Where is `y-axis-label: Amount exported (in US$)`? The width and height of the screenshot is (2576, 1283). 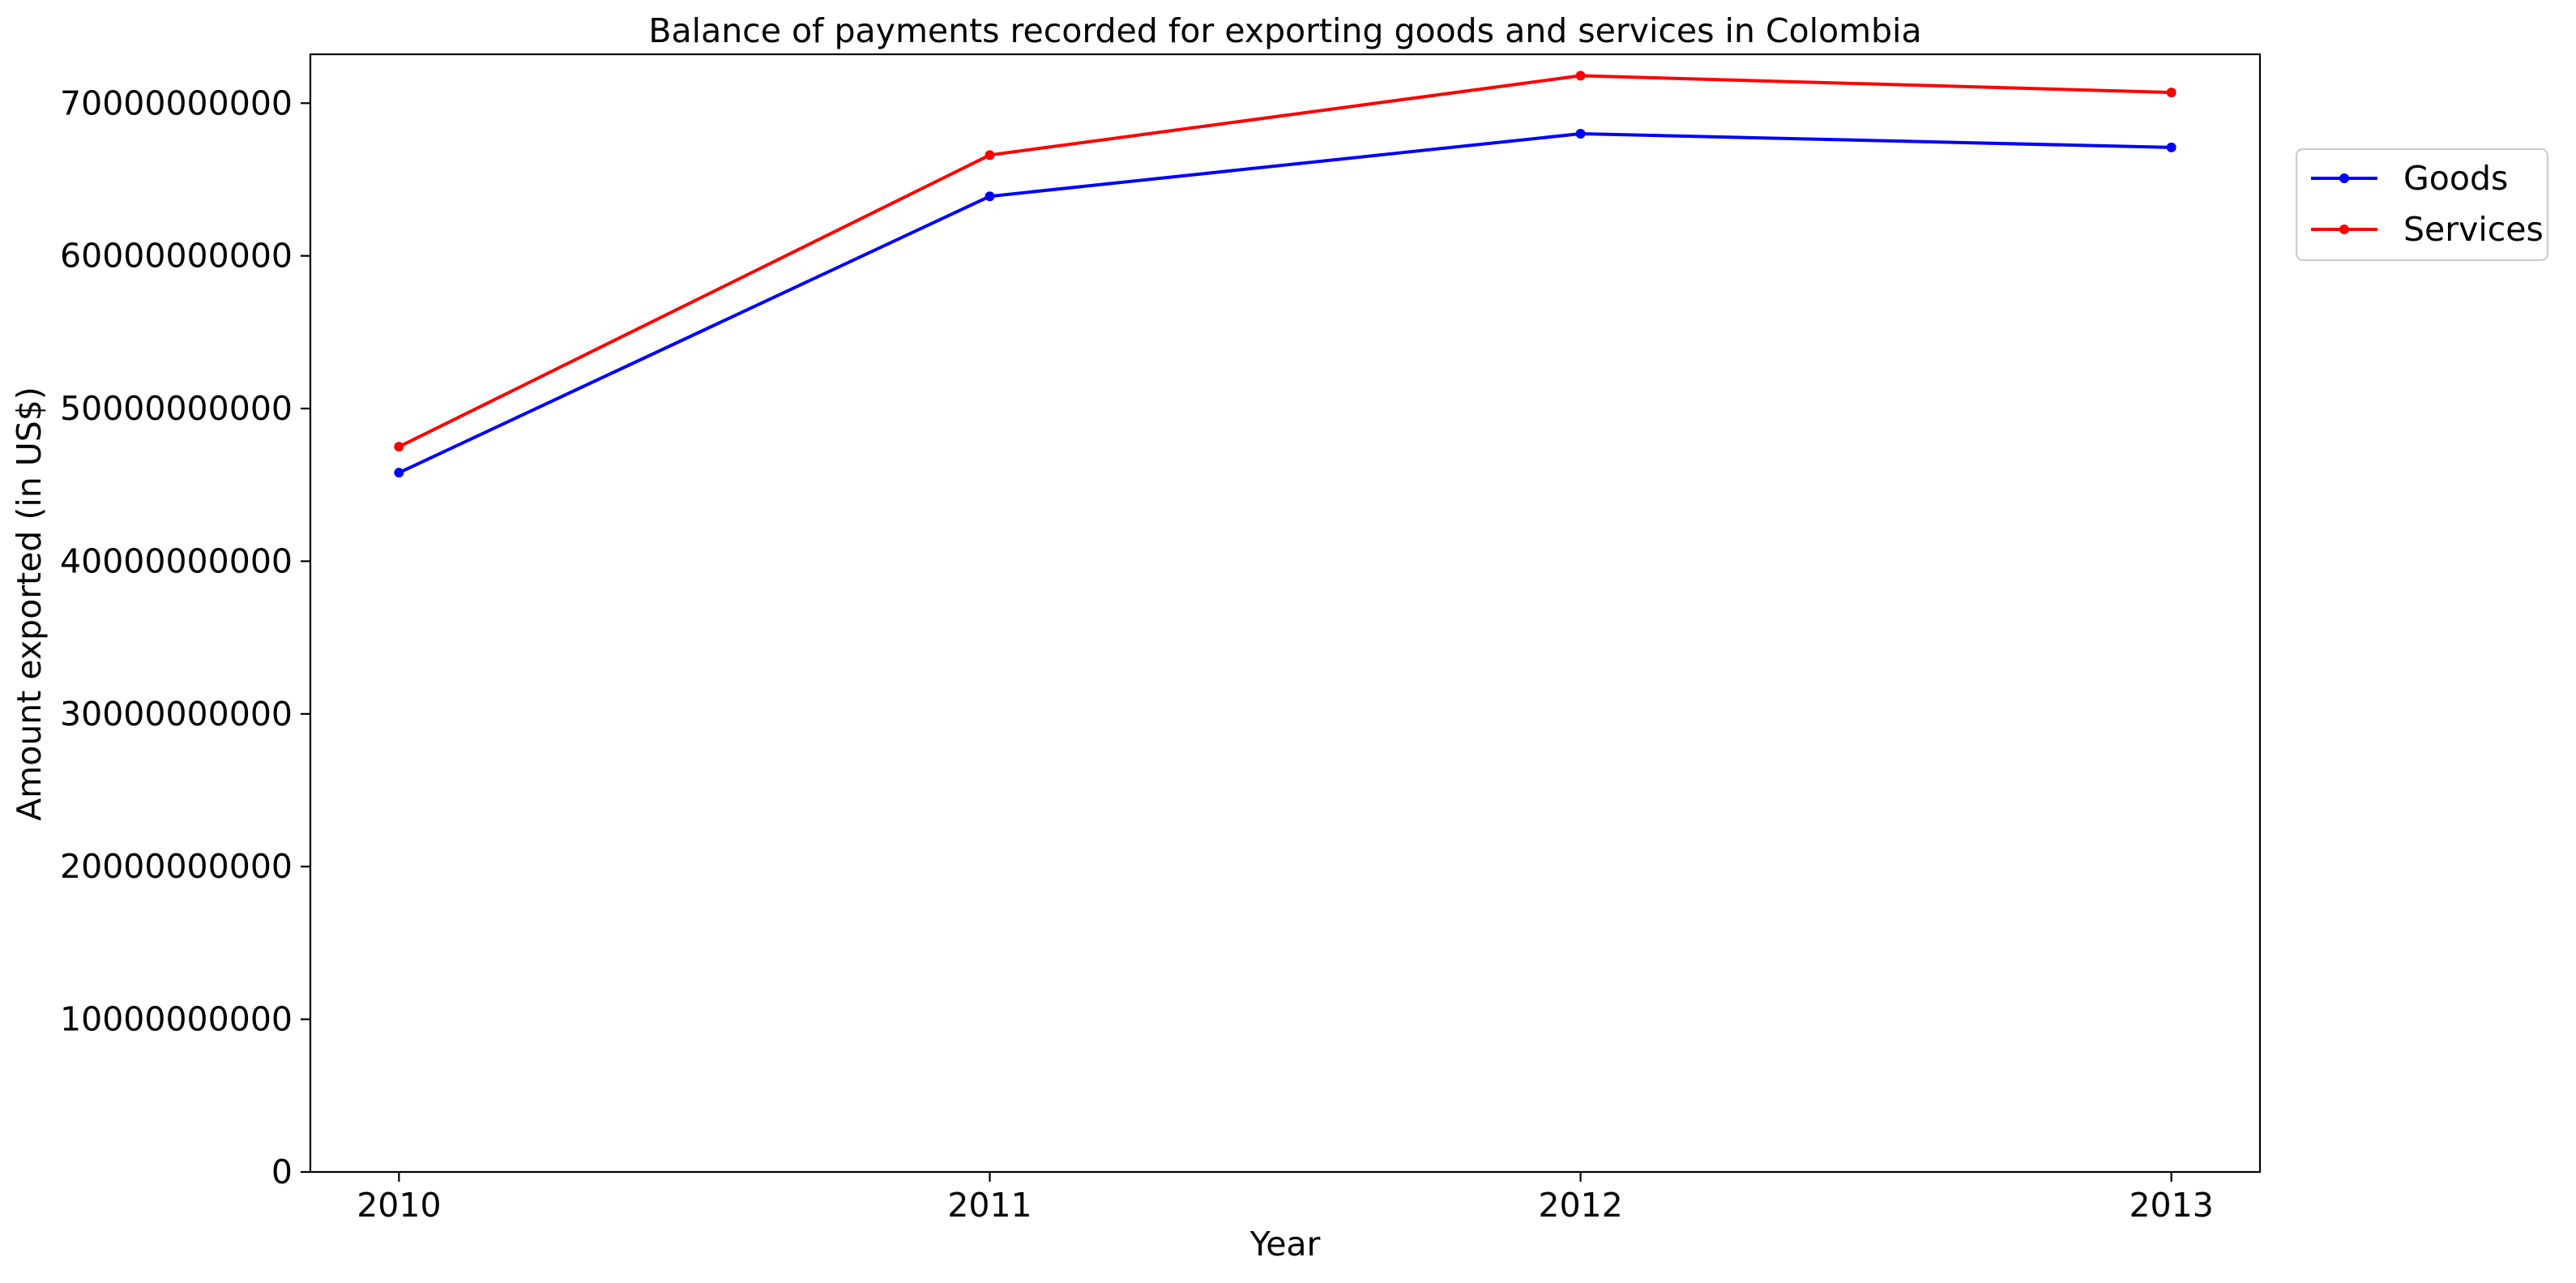 y-axis-label: Amount exported (in US$) is located at coordinates (29, 604).